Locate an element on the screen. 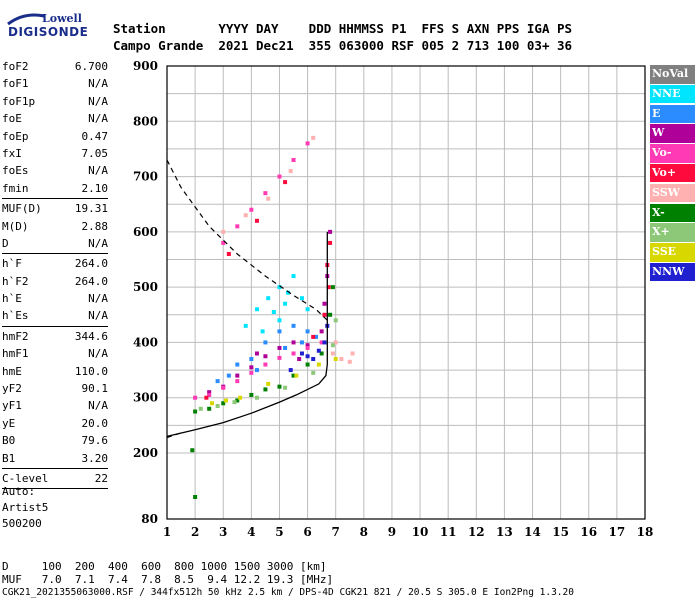 This screenshot has width=700, height=600. param-value: 19.31 is located at coordinates (91, 209).